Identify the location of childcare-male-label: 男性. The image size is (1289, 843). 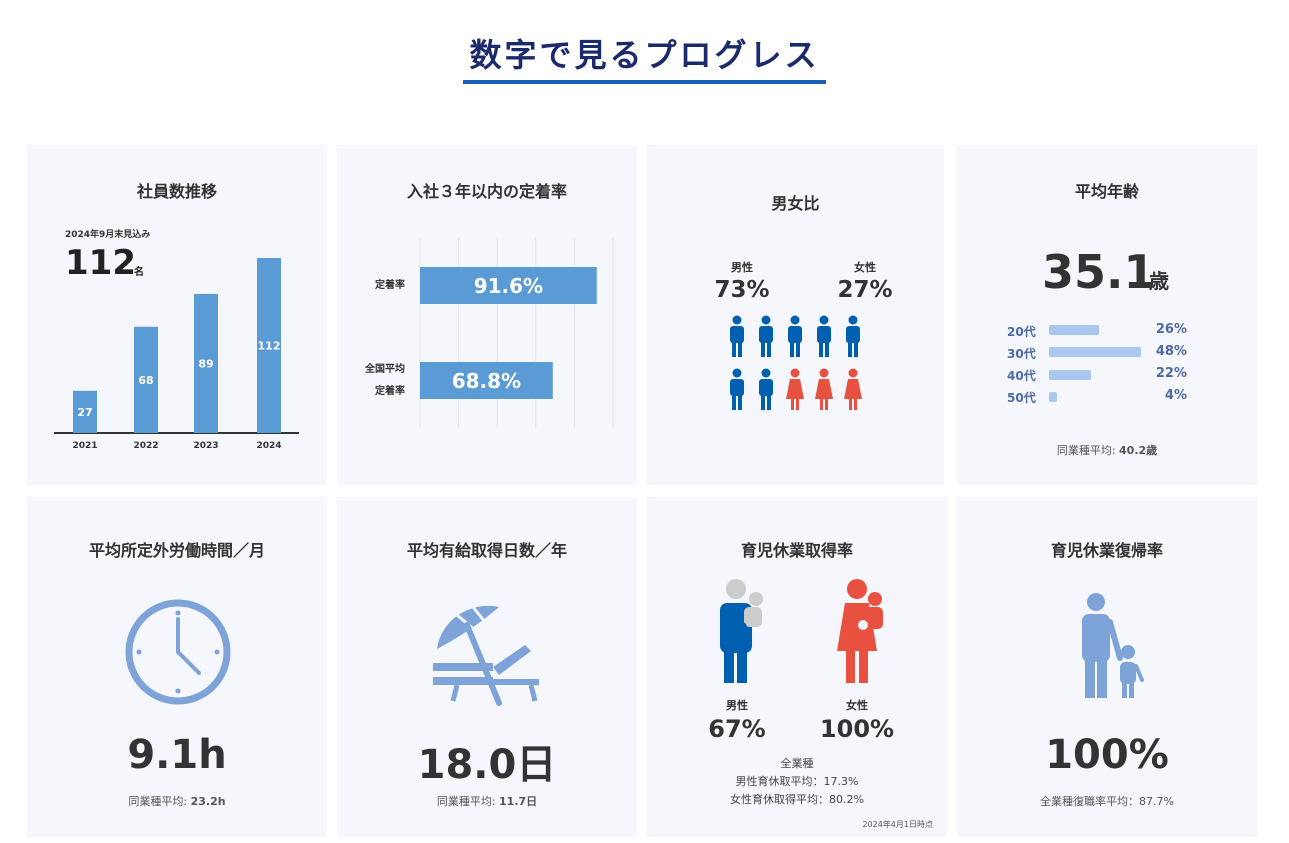
(737, 705).